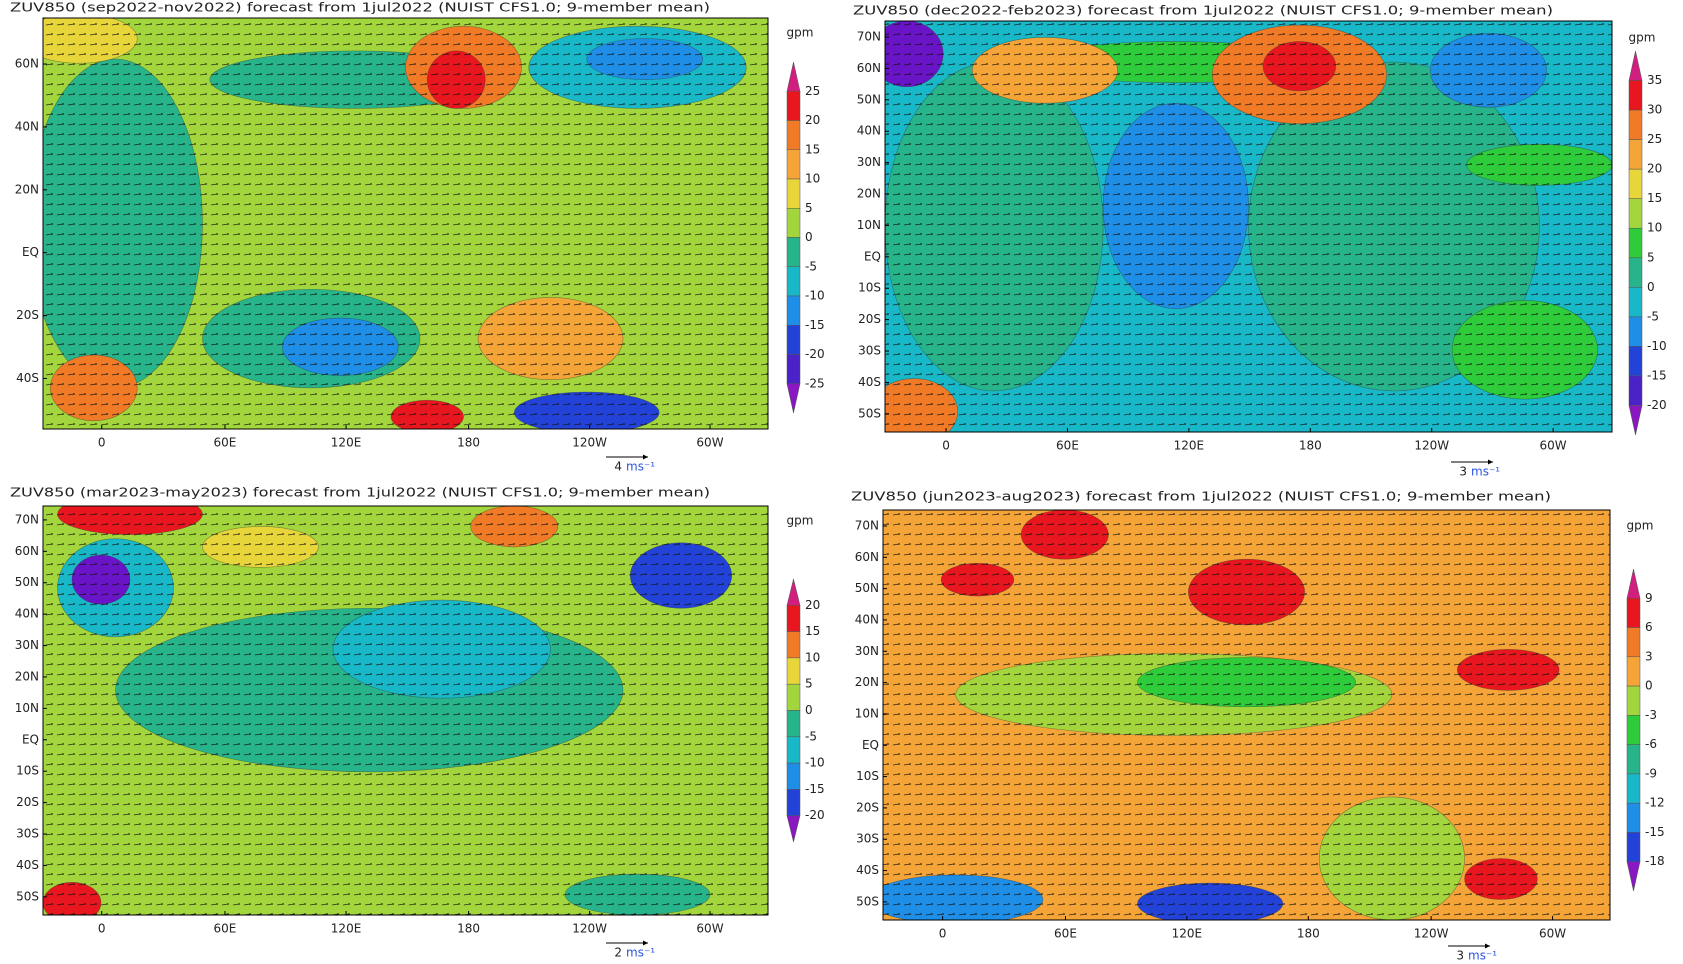 The image size is (1683, 964). Describe the element at coordinates (1651, 715) in the screenshot. I see `colorbar-tick-label: -3` at that location.